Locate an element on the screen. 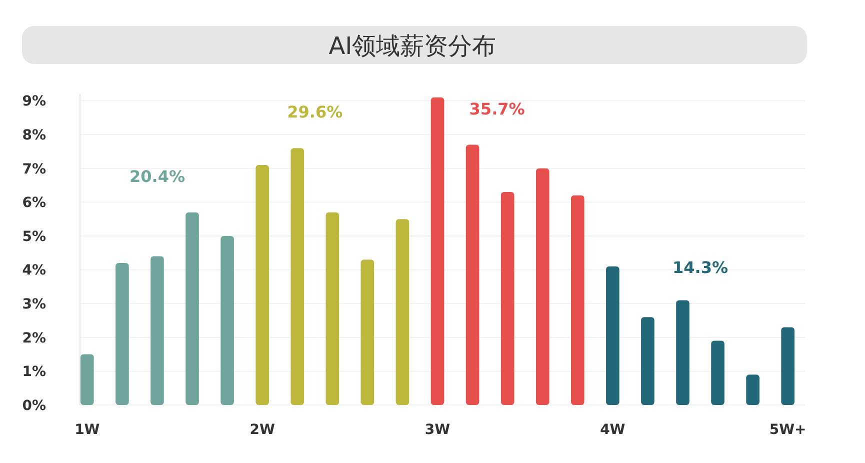  y-tick-label: 5% is located at coordinates (34, 236).